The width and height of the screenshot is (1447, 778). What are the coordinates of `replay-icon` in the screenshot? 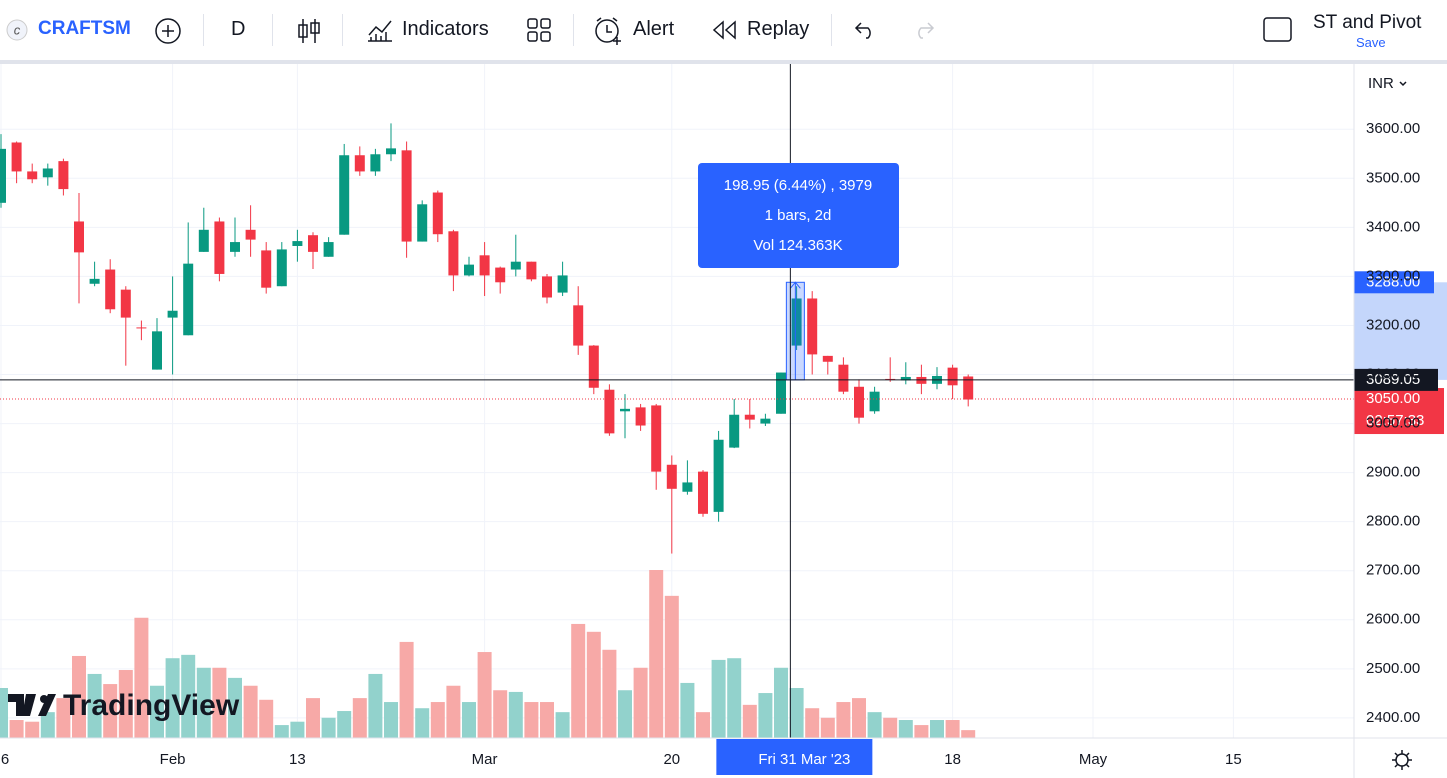 It's located at (725, 30).